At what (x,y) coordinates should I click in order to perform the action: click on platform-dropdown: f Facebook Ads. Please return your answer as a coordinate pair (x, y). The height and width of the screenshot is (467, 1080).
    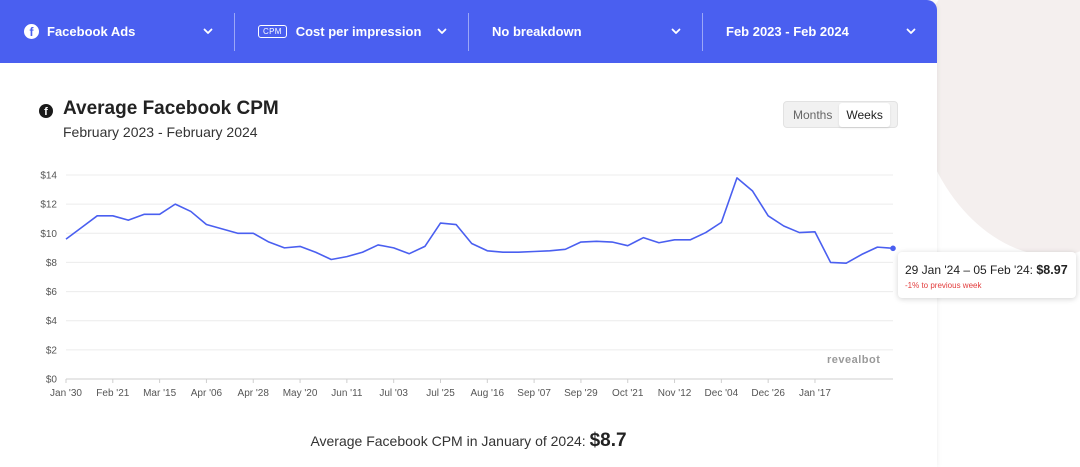
    Looking at the image, I should click on (117, 31).